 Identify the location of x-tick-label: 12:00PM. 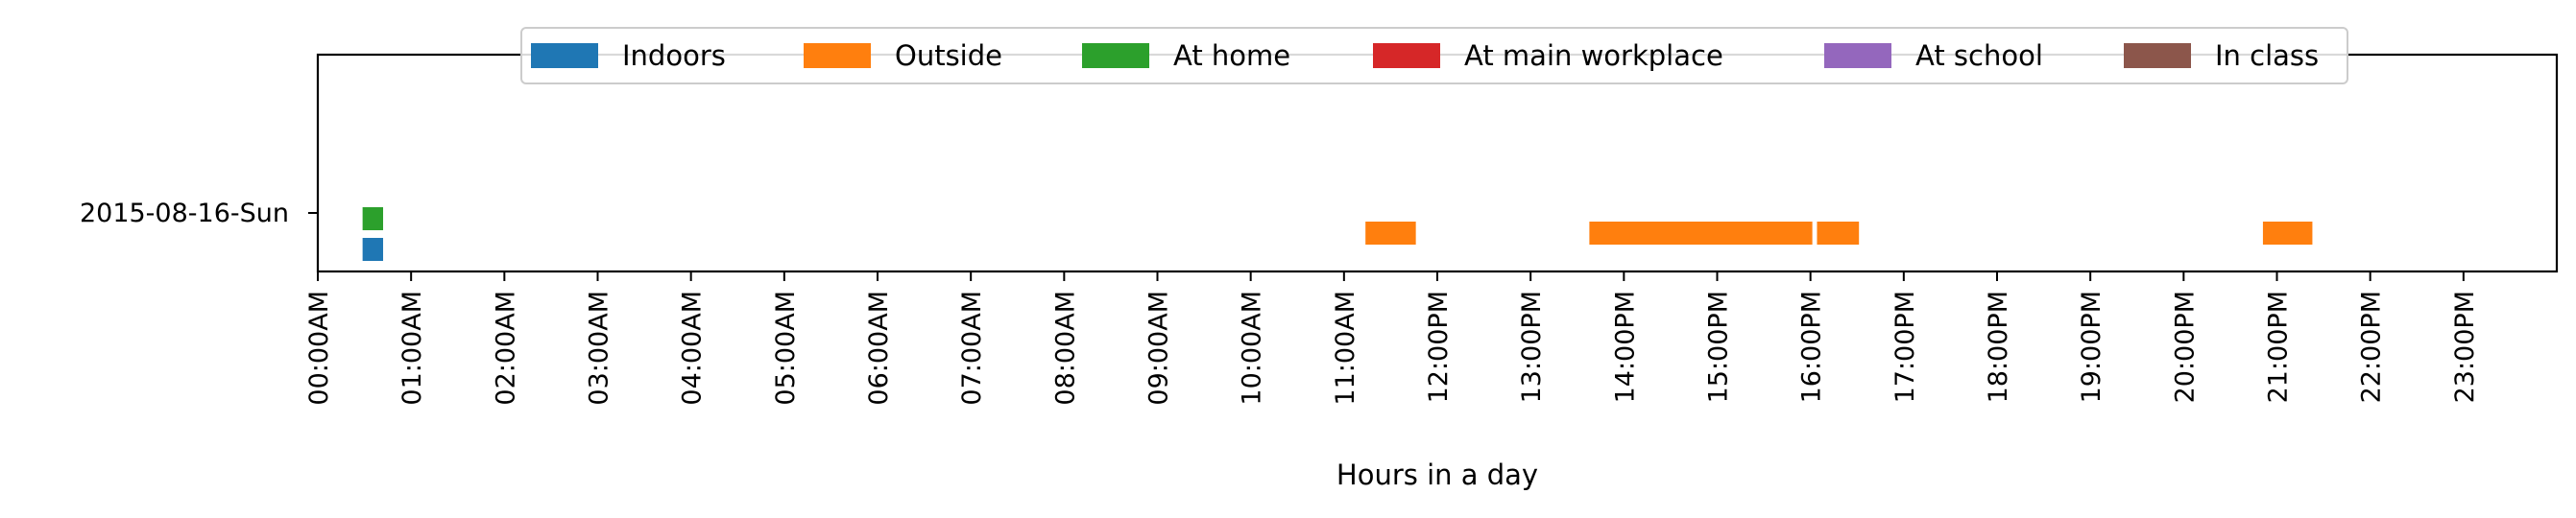
(1439, 347).